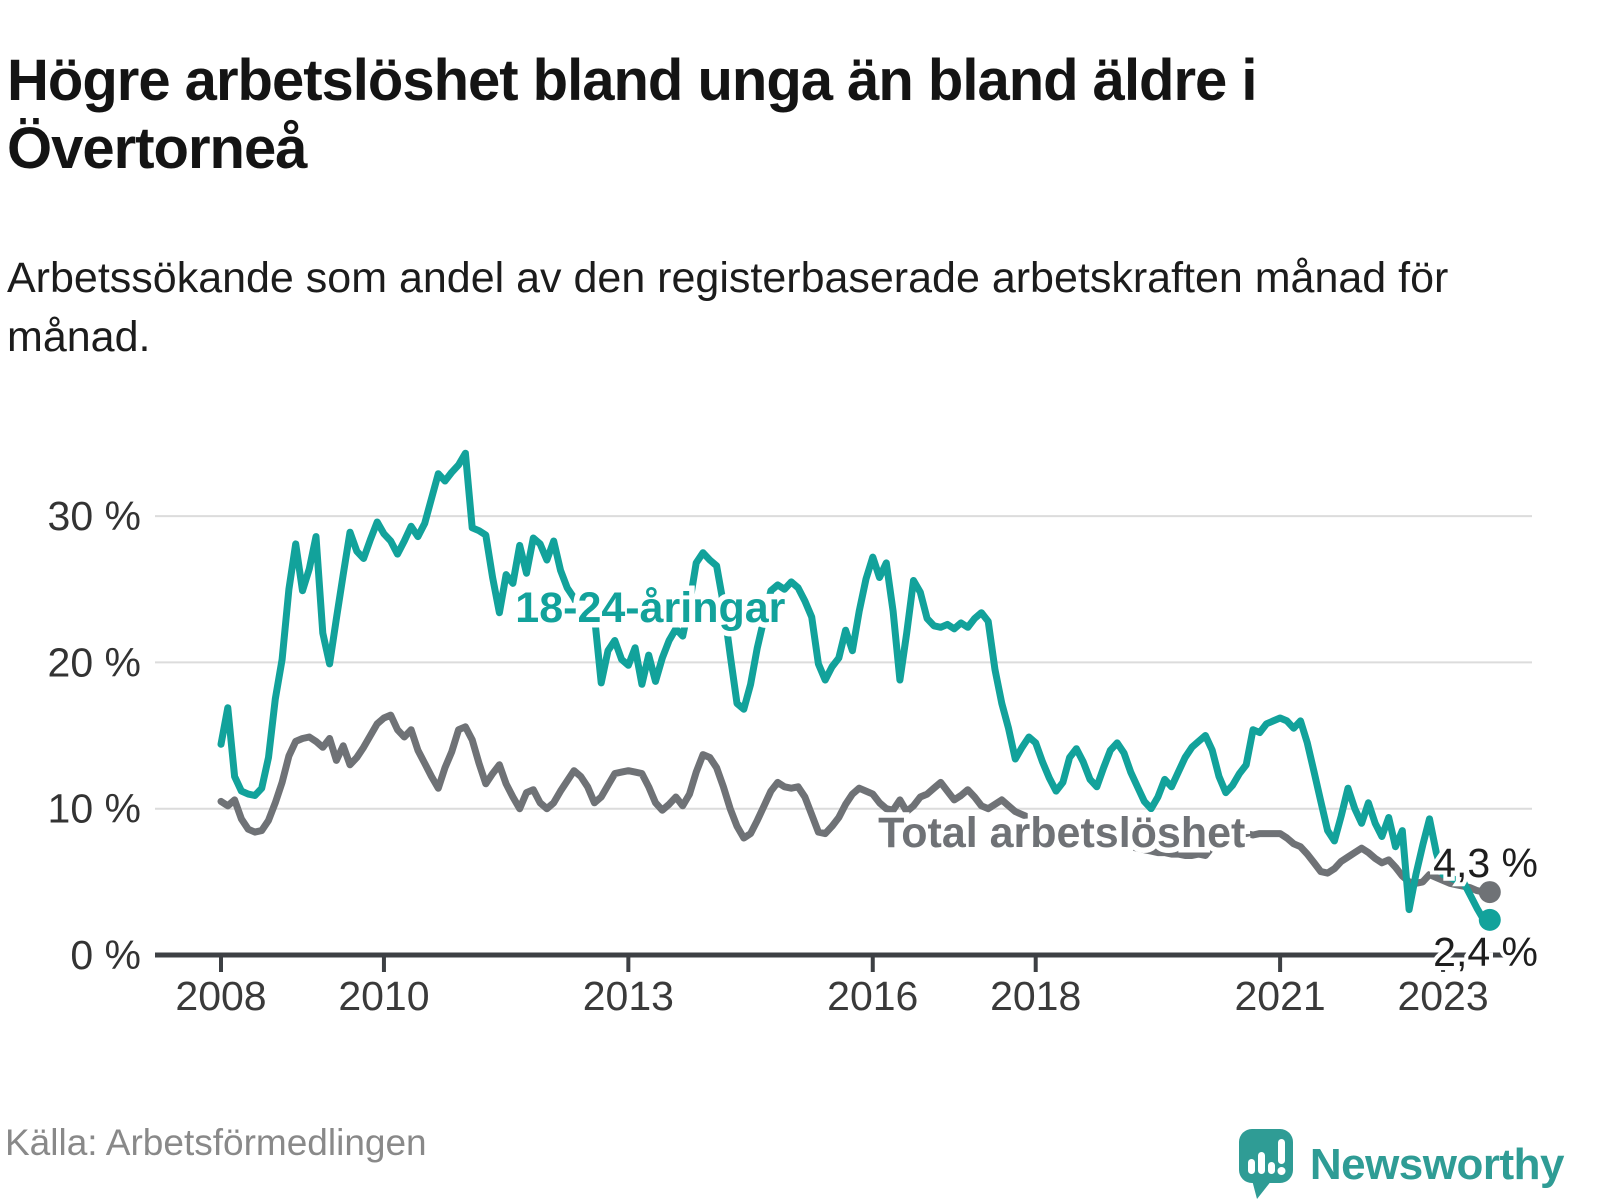 This screenshot has width=1600, height=1202. What do you see at coordinates (1442, 996) in the screenshot?
I see `x-axis-tick-label: 2023` at bounding box center [1442, 996].